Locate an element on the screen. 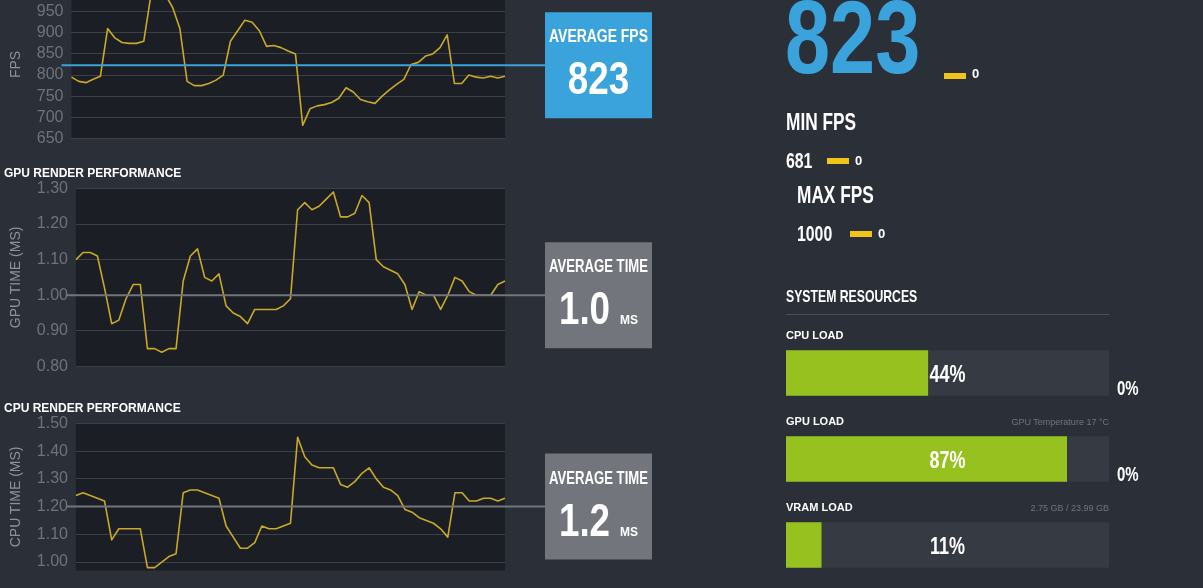 The width and height of the screenshot is (1203, 588). data-label: 44% is located at coordinates (947, 373).